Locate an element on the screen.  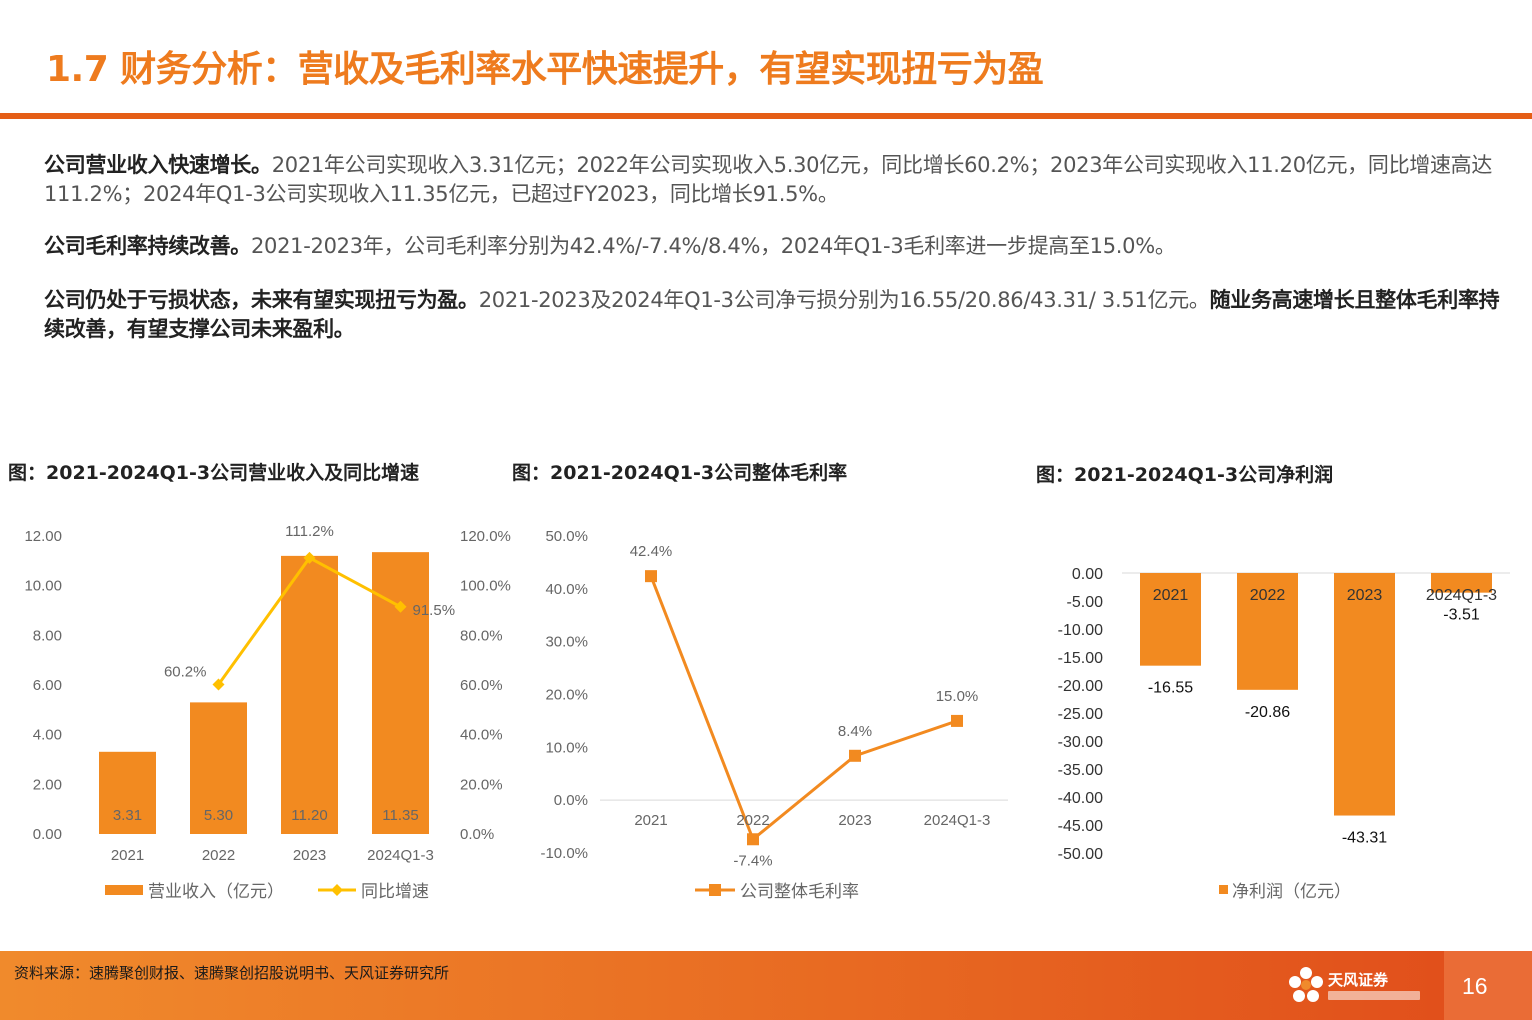
gross-margin-line is located at coordinates (803, 708).